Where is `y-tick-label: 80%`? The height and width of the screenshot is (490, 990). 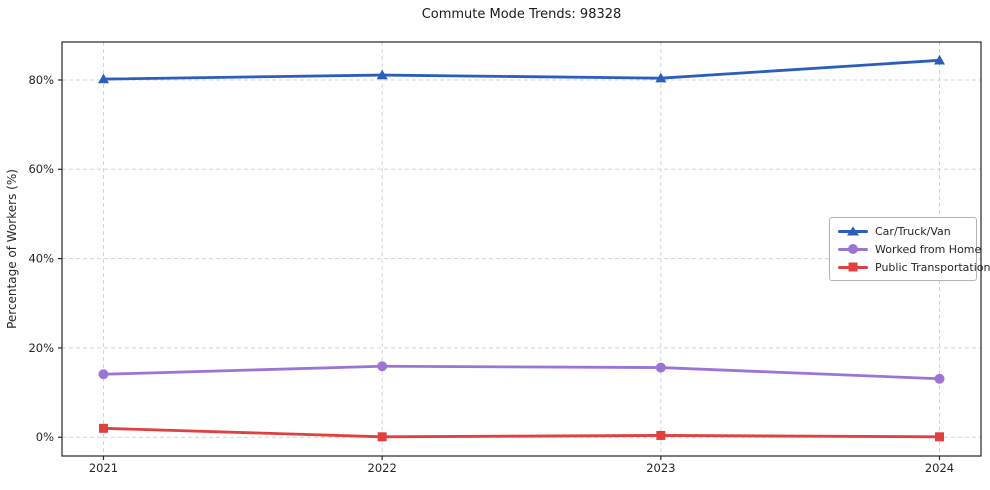
y-tick-label: 80% is located at coordinates (41, 80).